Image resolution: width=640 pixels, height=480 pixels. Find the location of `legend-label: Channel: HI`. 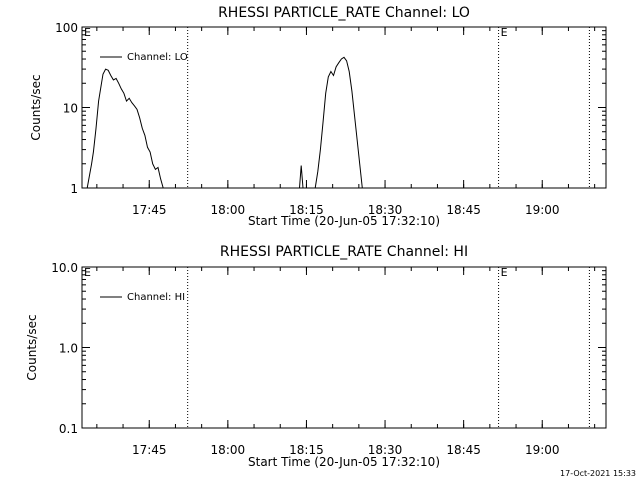

legend-label: Channel: HI is located at coordinates (156, 297).